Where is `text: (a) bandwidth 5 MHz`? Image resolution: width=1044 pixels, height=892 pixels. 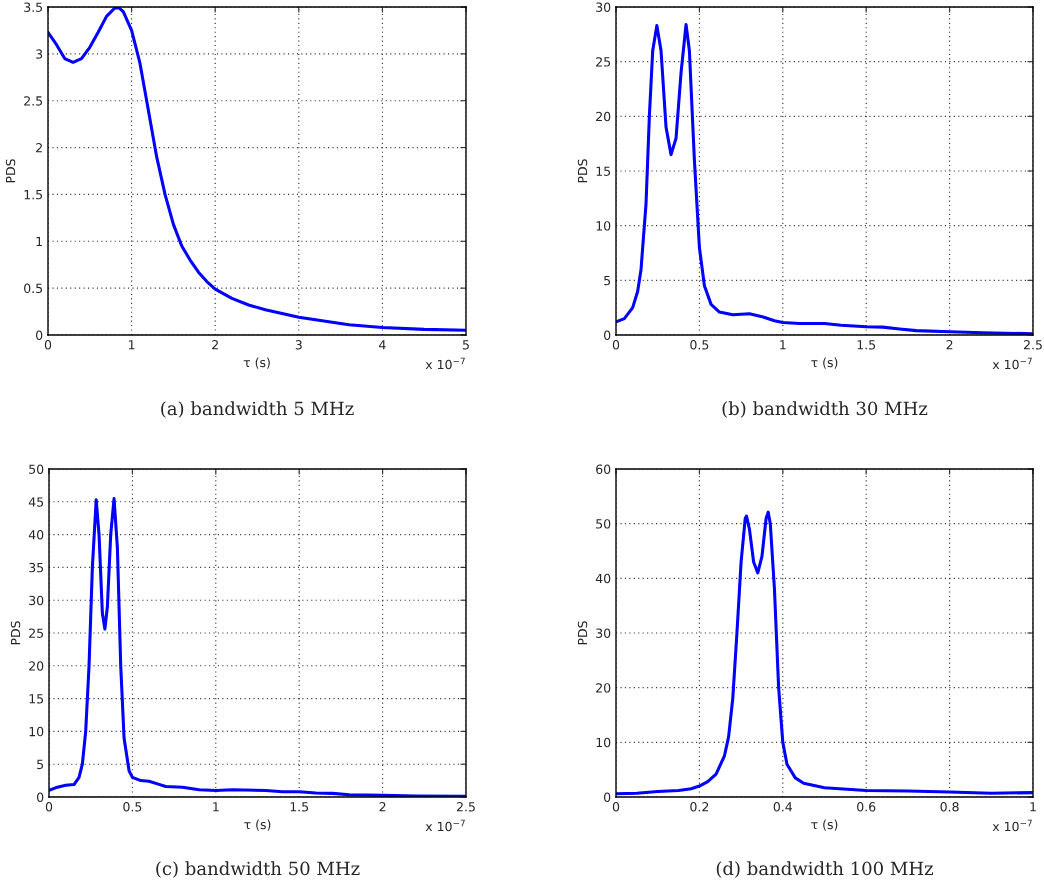 text: (a) bandwidth 5 MHz is located at coordinates (257, 409).